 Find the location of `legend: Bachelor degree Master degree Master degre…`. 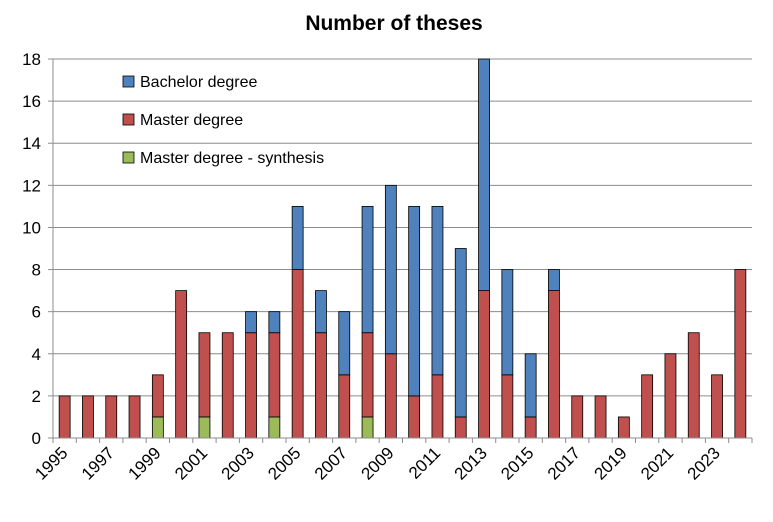

legend: Bachelor degree Master degree Master degre… is located at coordinates (223, 120).